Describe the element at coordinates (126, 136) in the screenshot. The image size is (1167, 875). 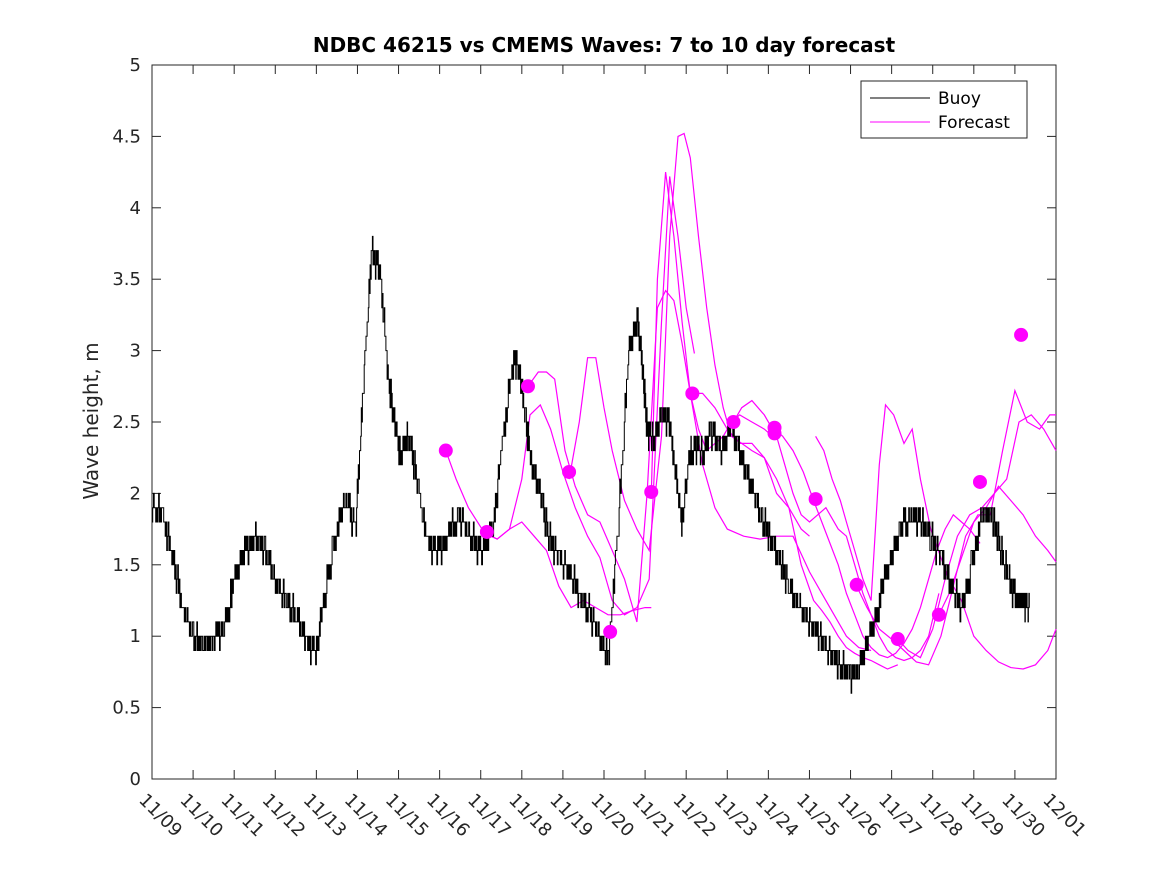
I see `y-tick-label: 4.5` at that location.